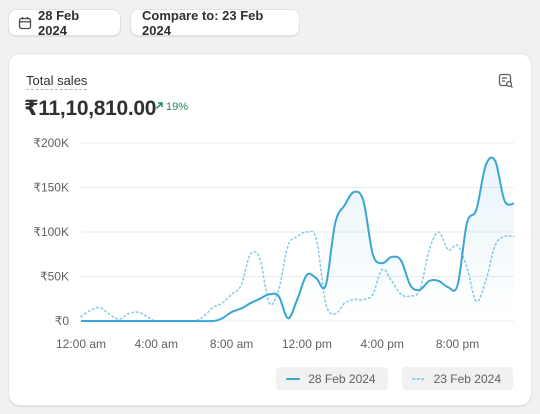 The image size is (540, 414). I want to click on y-tick-label: ₹200K, so click(51, 143).